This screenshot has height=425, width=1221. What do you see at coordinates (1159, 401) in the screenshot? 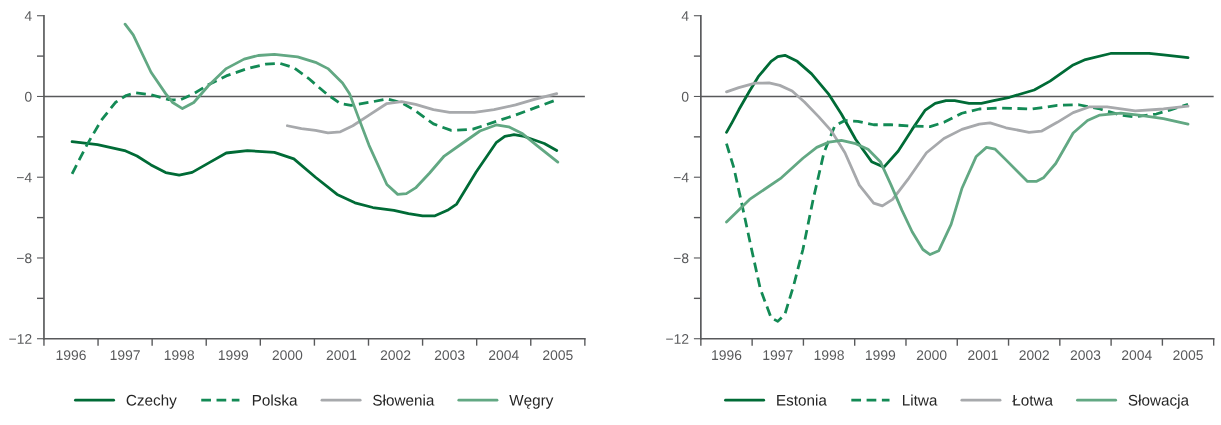
I see `legend-label: Słowacja` at bounding box center [1159, 401].